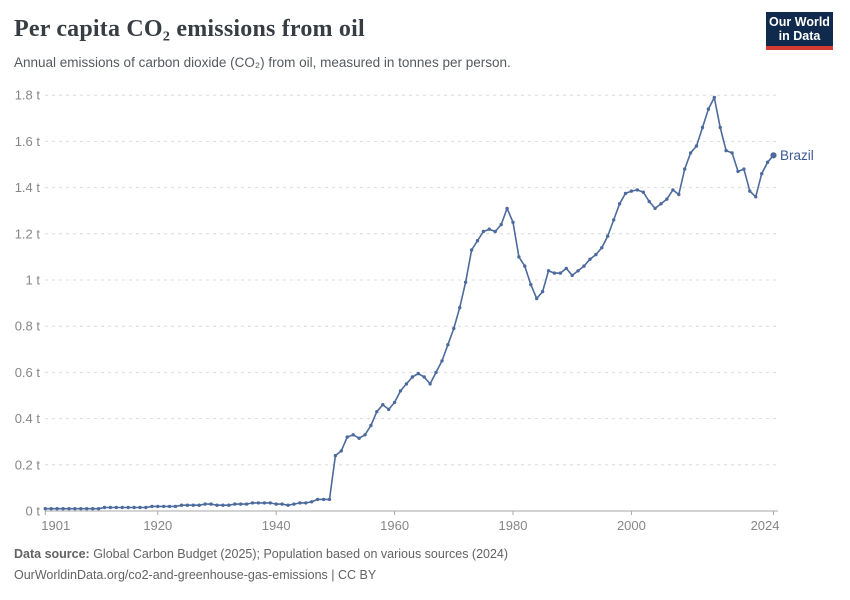  Describe the element at coordinates (631, 525) in the screenshot. I see `x-tick-label: 2000` at that location.